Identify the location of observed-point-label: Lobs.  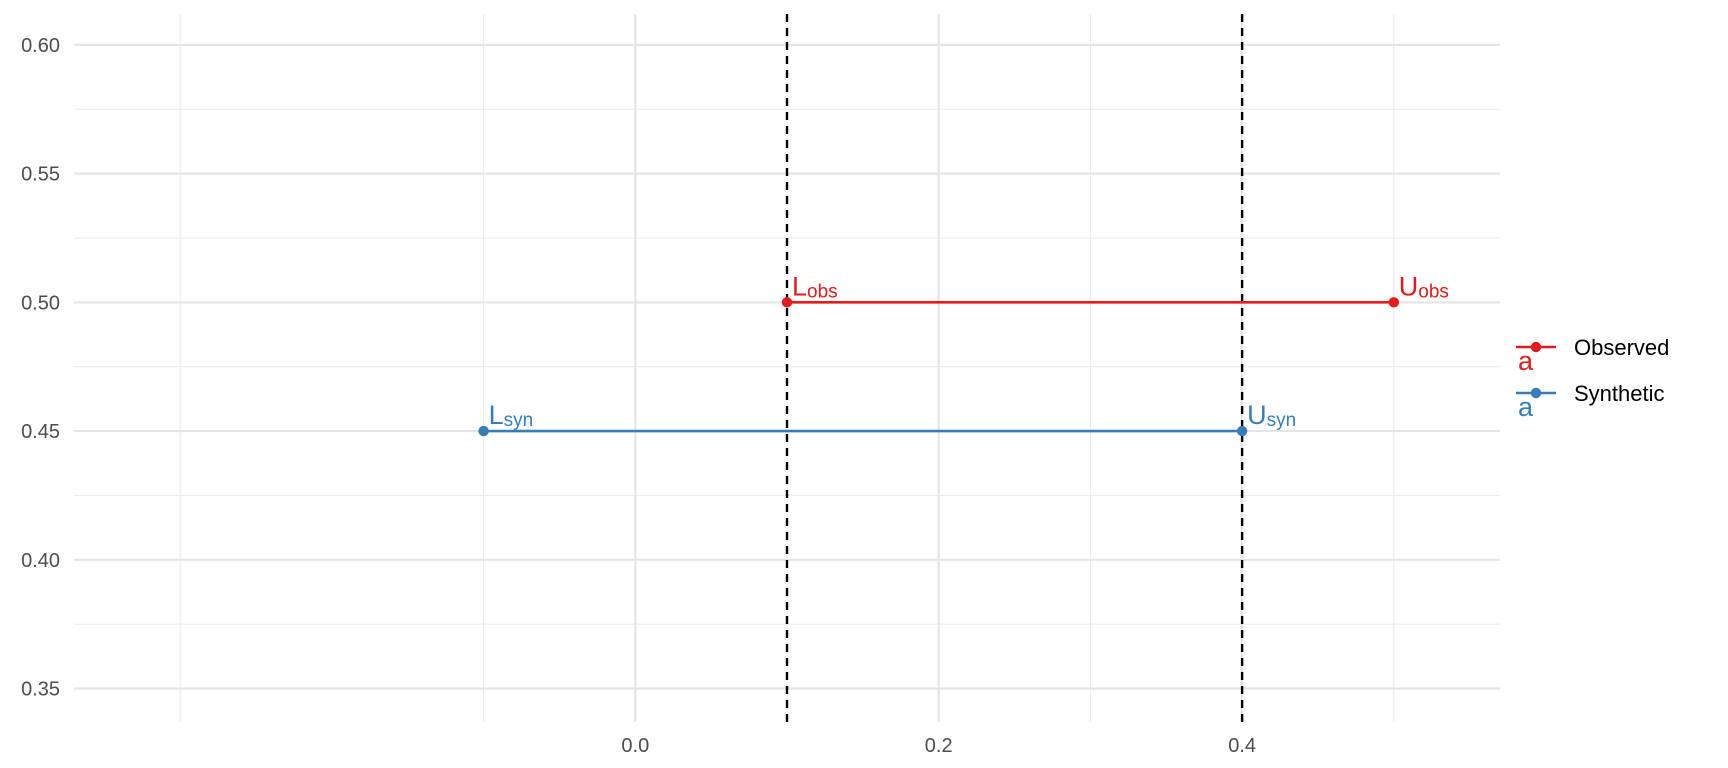
(815, 286).